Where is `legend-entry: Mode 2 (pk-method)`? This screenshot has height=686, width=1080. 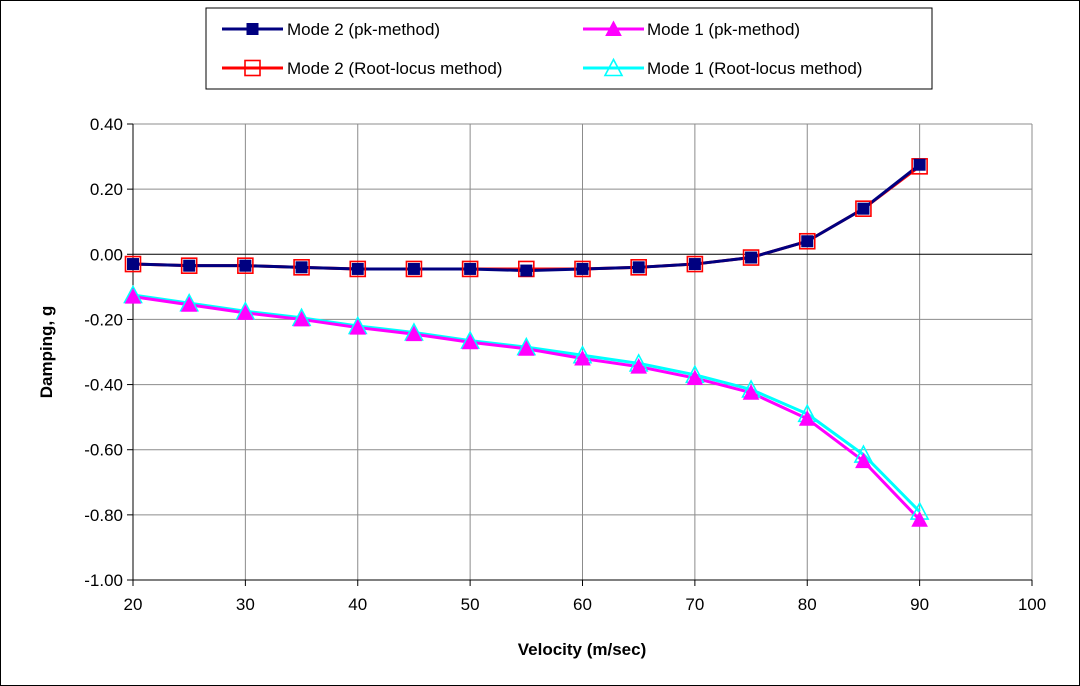
legend-entry: Mode 2 (pk-method) is located at coordinates (331, 29).